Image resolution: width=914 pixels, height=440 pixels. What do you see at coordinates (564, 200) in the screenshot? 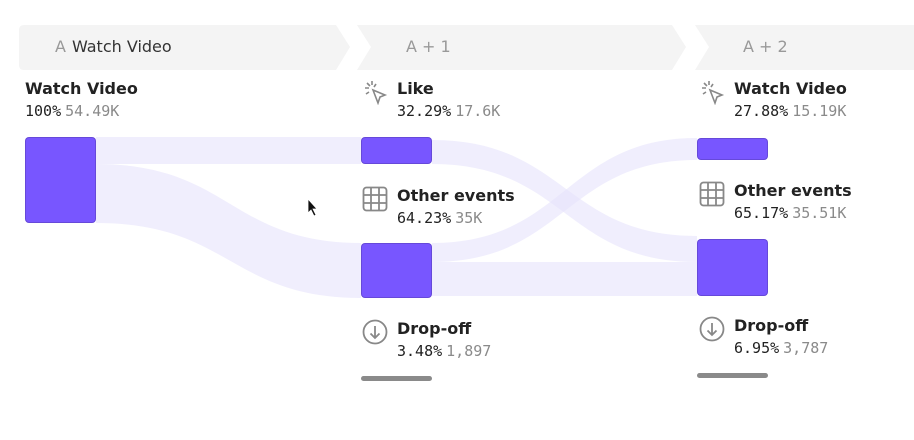
I see `flow-other-to-watch` at bounding box center [564, 200].